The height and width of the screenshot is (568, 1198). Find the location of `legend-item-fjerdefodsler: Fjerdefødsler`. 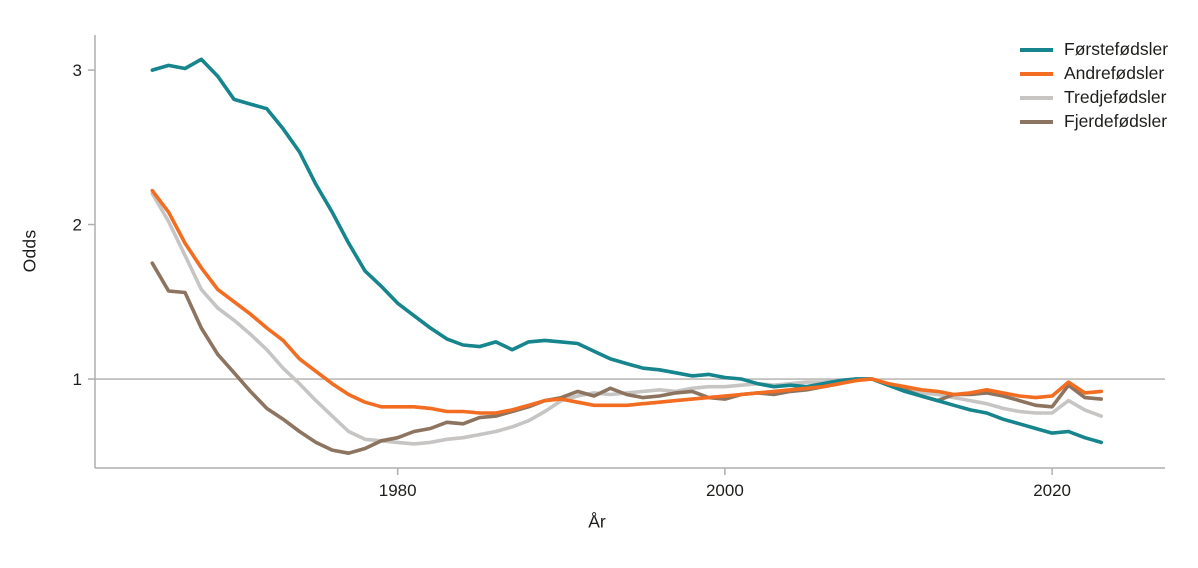

legend-item-fjerdefodsler: Fjerdefødsler is located at coordinates (1094, 122).